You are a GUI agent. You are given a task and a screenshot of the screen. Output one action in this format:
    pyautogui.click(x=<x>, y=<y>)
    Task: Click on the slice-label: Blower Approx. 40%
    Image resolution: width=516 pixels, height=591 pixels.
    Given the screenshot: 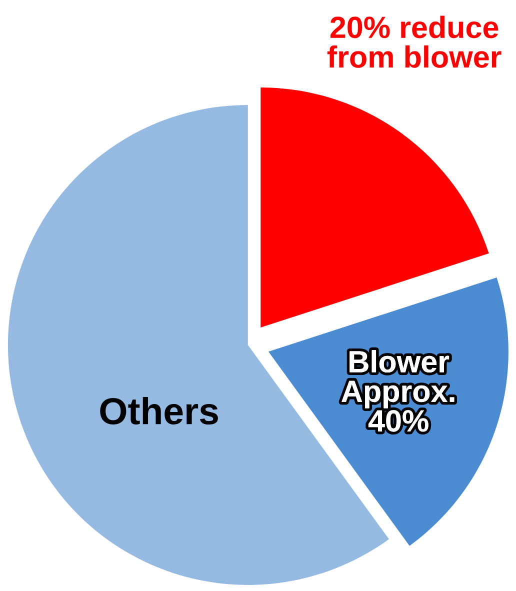 What is the action you would take?
    pyautogui.click(x=398, y=391)
    